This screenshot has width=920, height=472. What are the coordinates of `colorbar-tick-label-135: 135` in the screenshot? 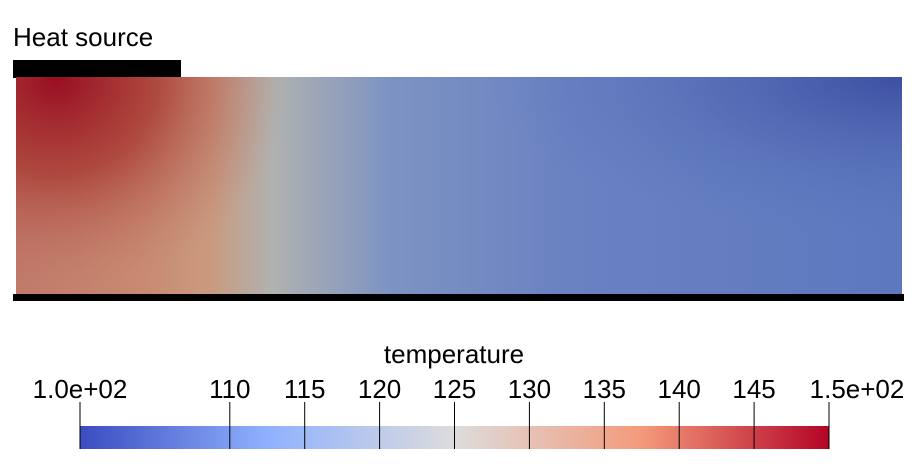 It's located at (604, 389).